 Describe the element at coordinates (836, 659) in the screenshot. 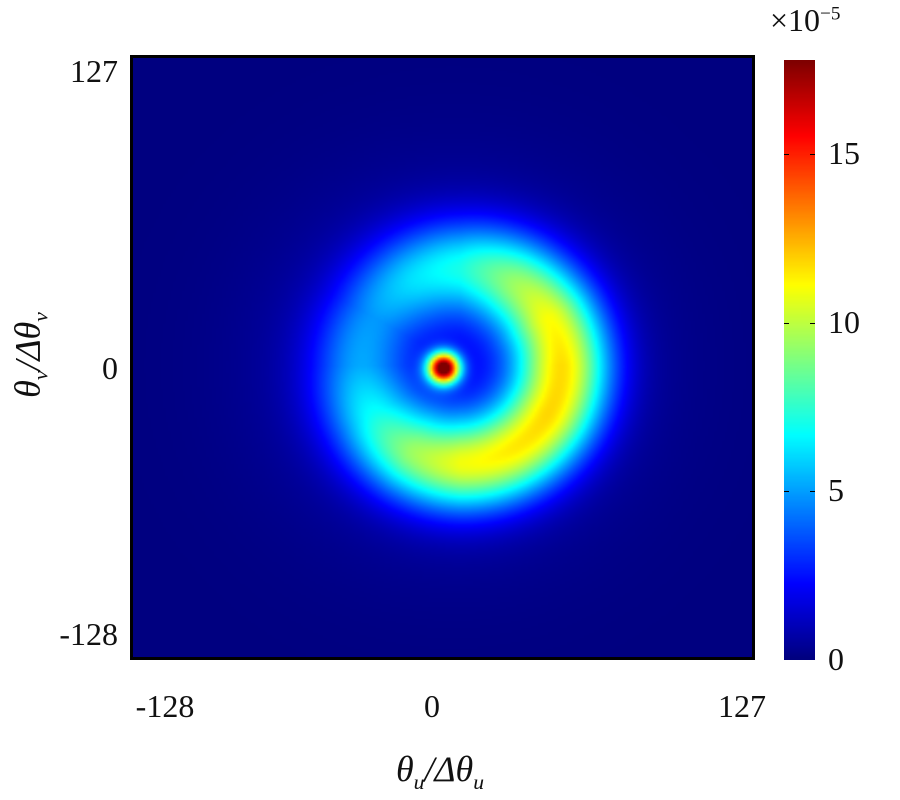

I see `colorbar-tick-label: 0` at that location.